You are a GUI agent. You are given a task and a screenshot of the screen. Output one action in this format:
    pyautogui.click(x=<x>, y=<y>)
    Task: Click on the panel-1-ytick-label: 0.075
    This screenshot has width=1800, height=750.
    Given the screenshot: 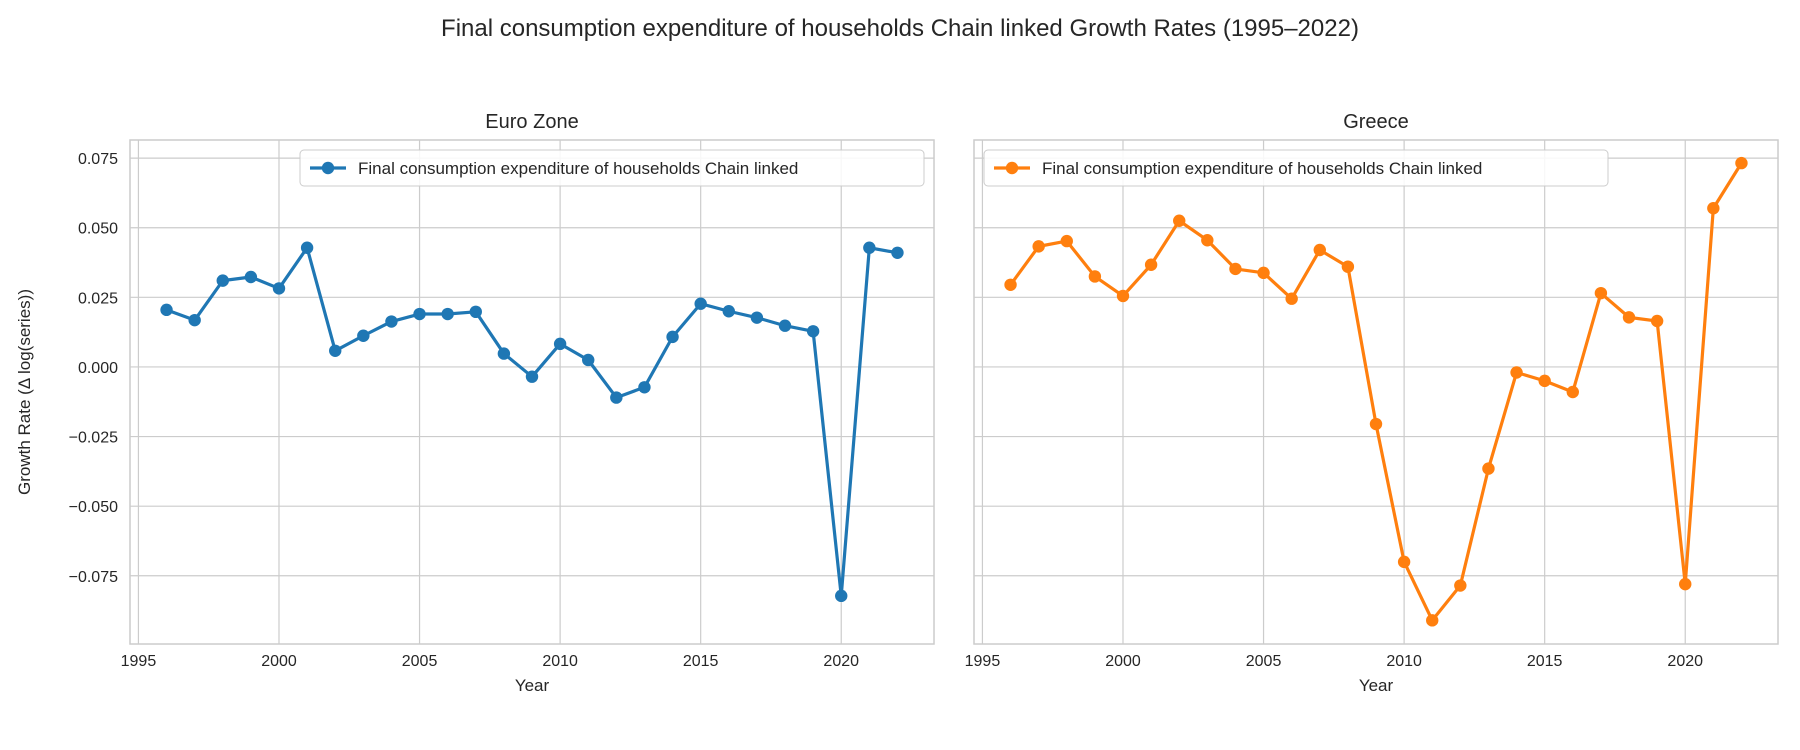 What is the action you would take?
    pyautogui.click(x=98, y=159)
    